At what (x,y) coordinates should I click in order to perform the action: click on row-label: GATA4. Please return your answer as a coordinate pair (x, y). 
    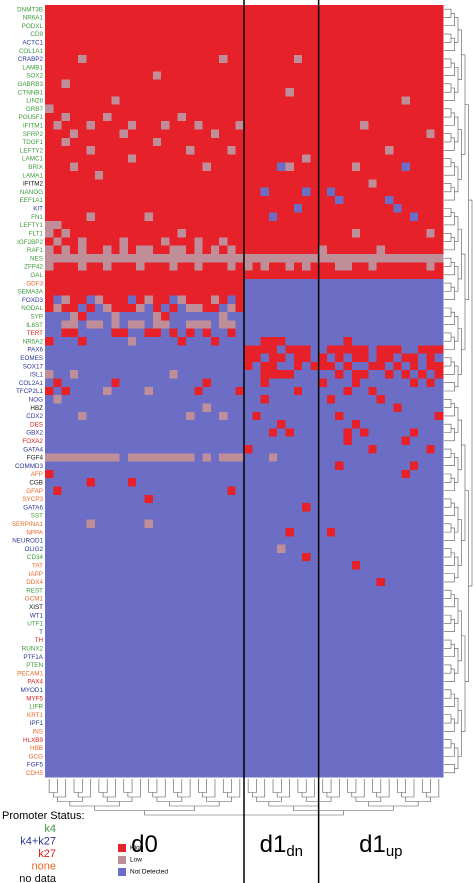
    Looking at the image, I should click on (33, 449).